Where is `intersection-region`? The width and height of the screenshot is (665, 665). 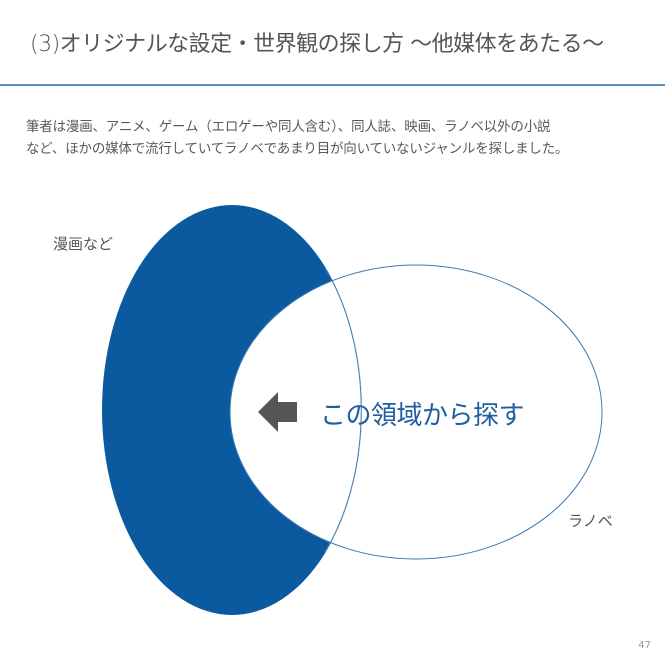 intersection-region is located at coordinates (296, 412).